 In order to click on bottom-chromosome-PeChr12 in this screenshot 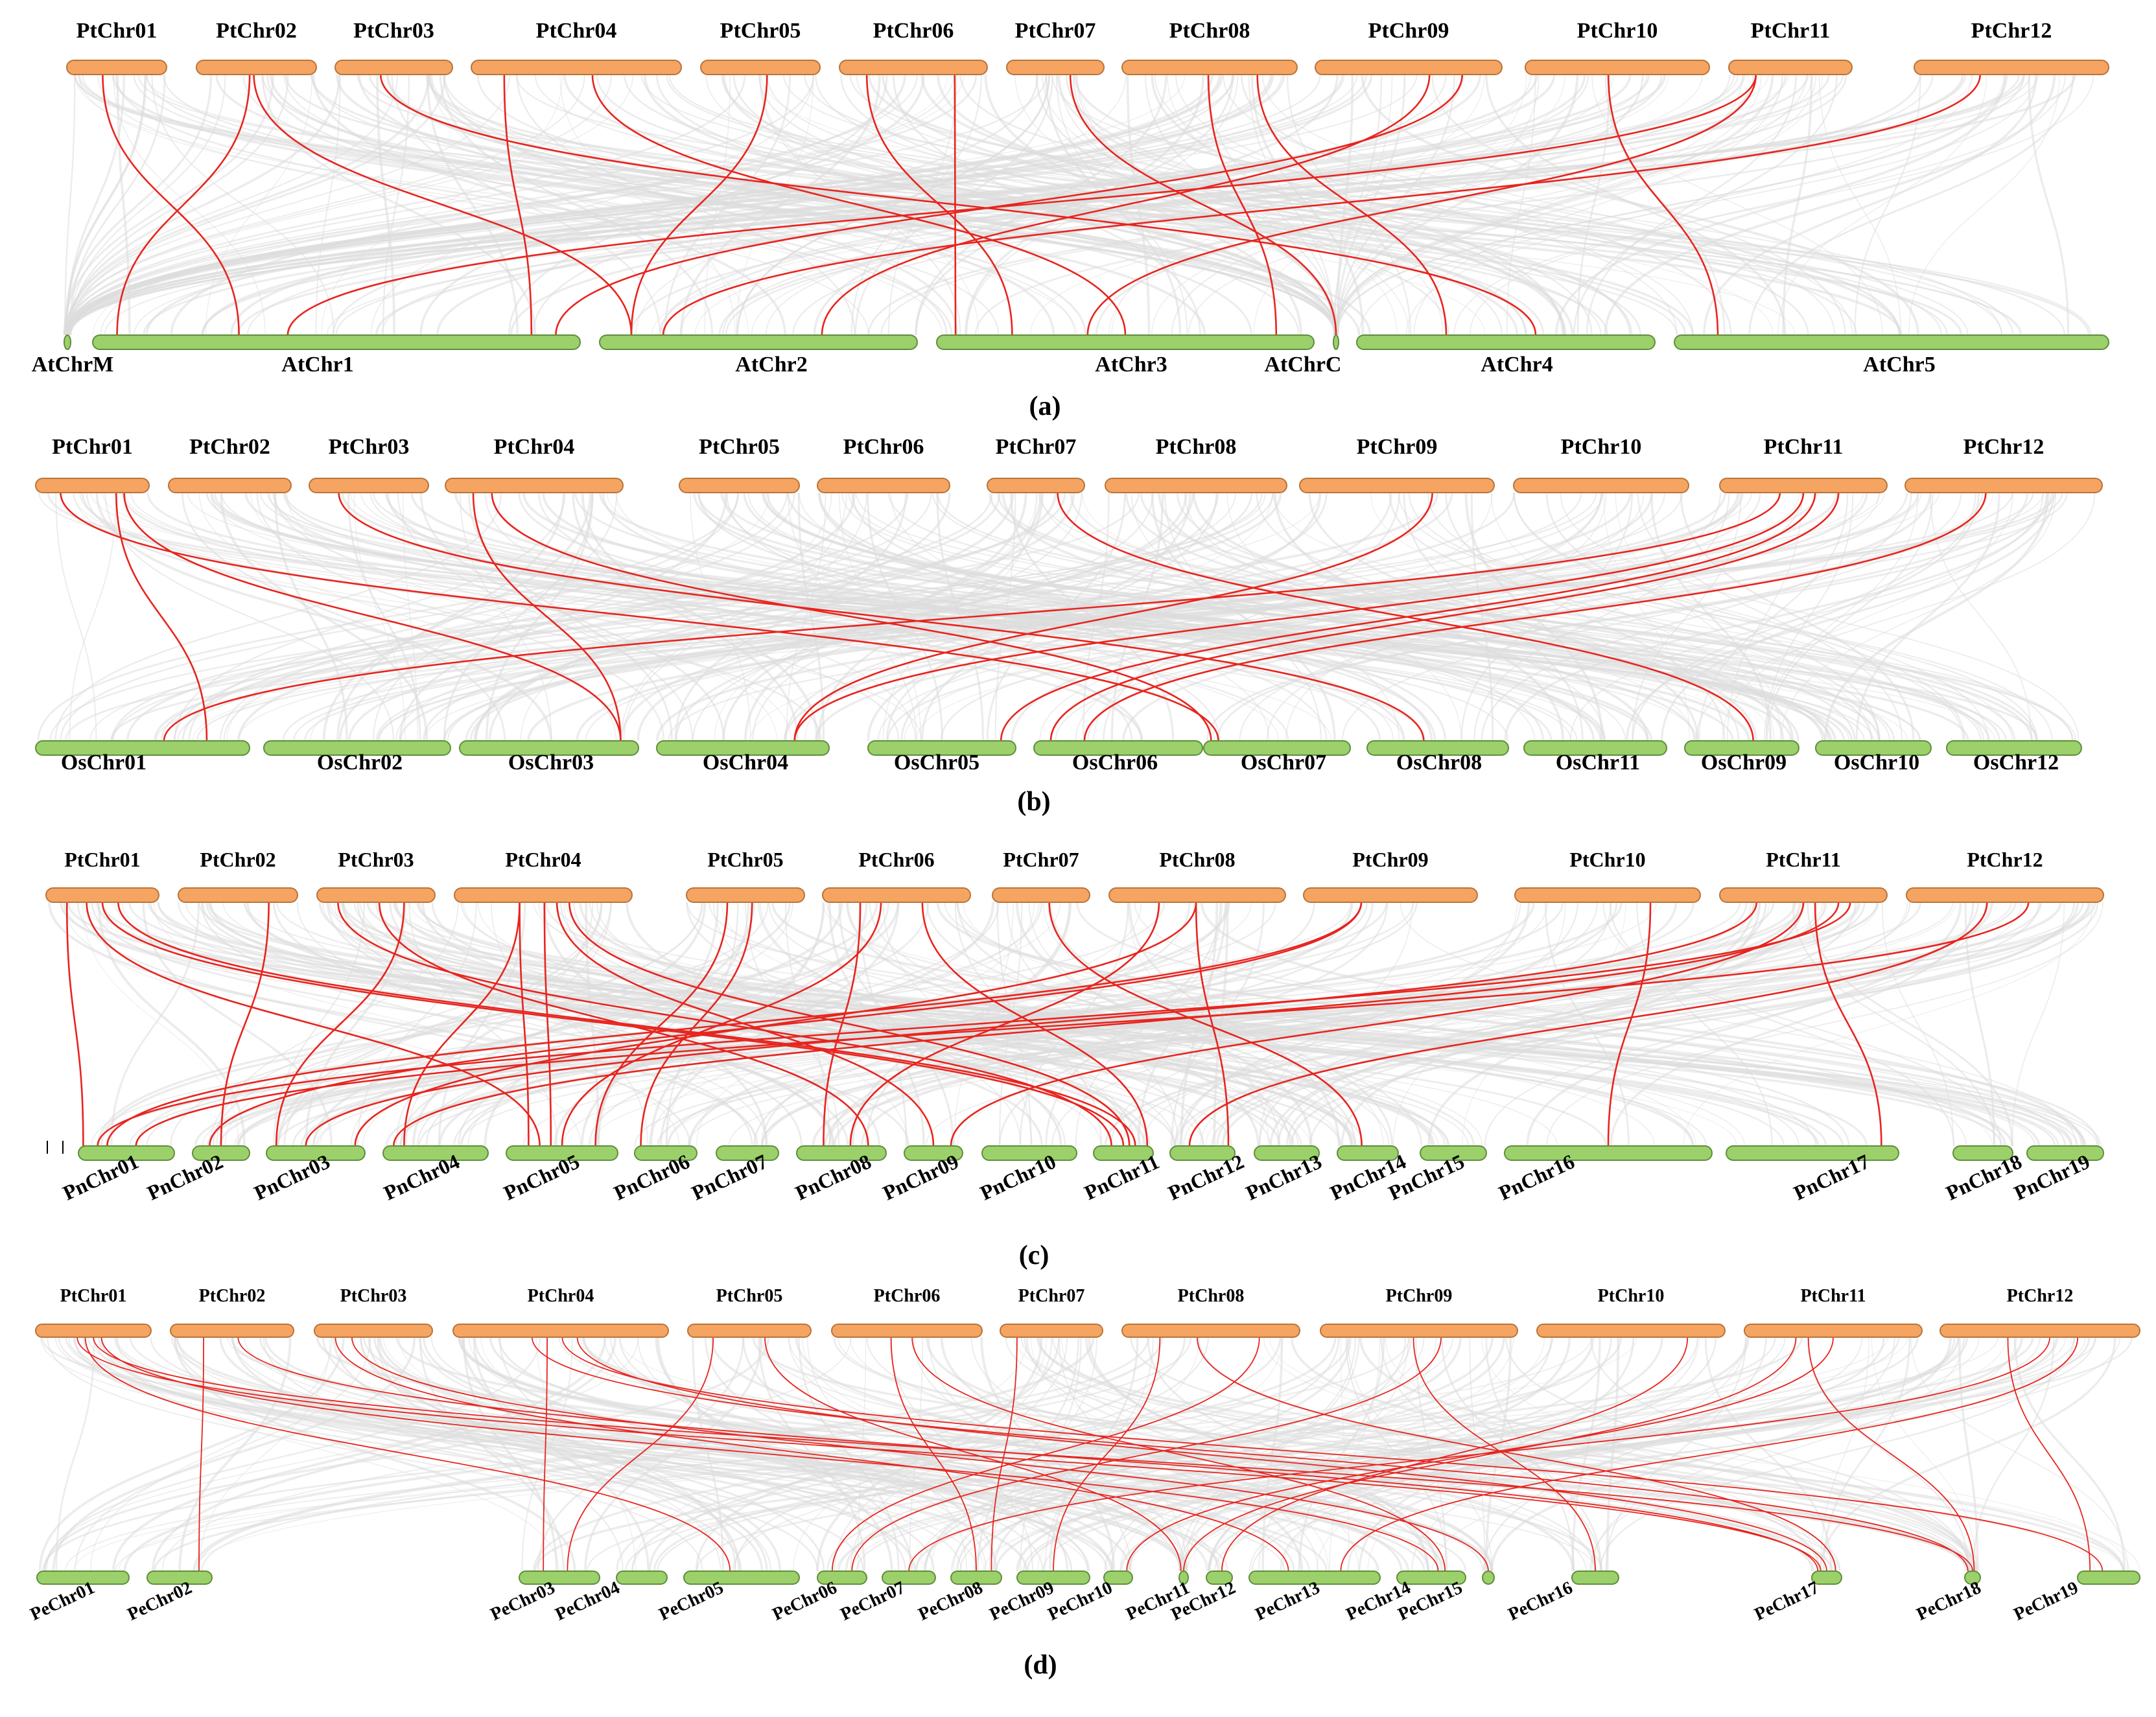, I will do `click(1219, 1578)`.